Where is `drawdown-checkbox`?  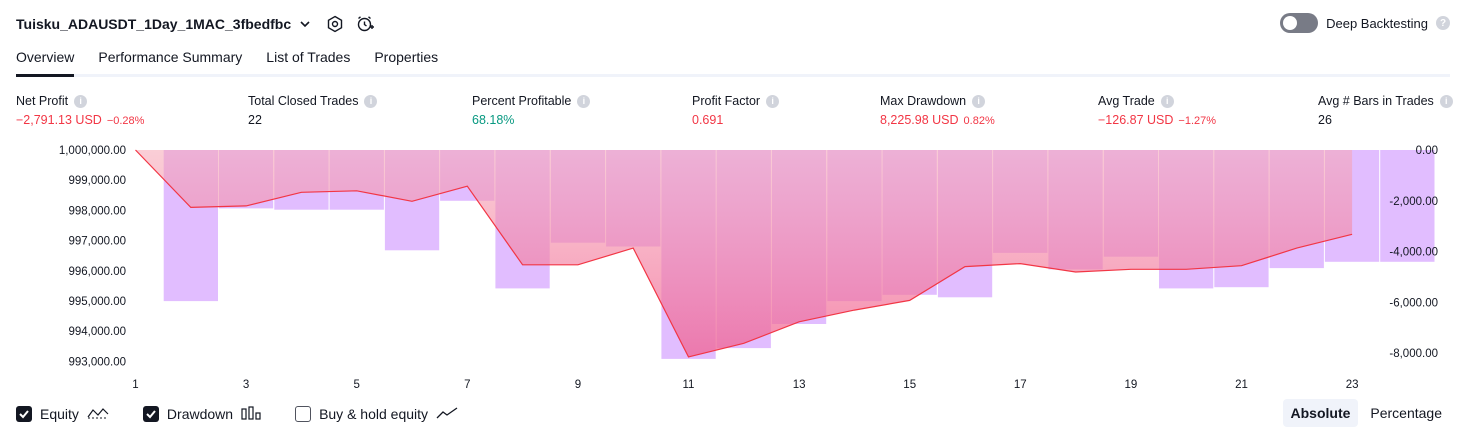 drawdown-checkbox is located at coordinates (151, 414).